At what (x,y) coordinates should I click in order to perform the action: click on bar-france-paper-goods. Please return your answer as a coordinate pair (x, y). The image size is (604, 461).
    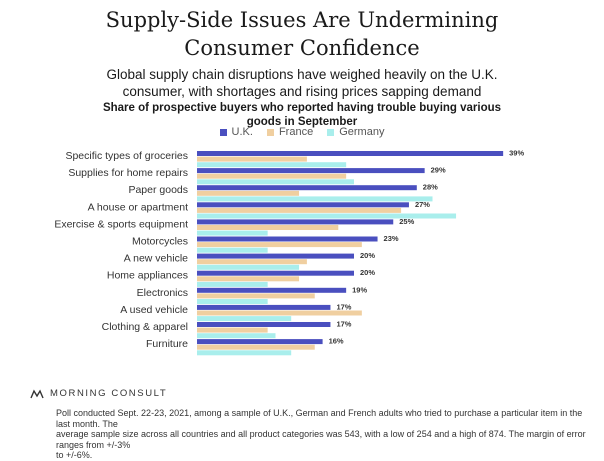
    Looking at the image, I should click on (248, 193).